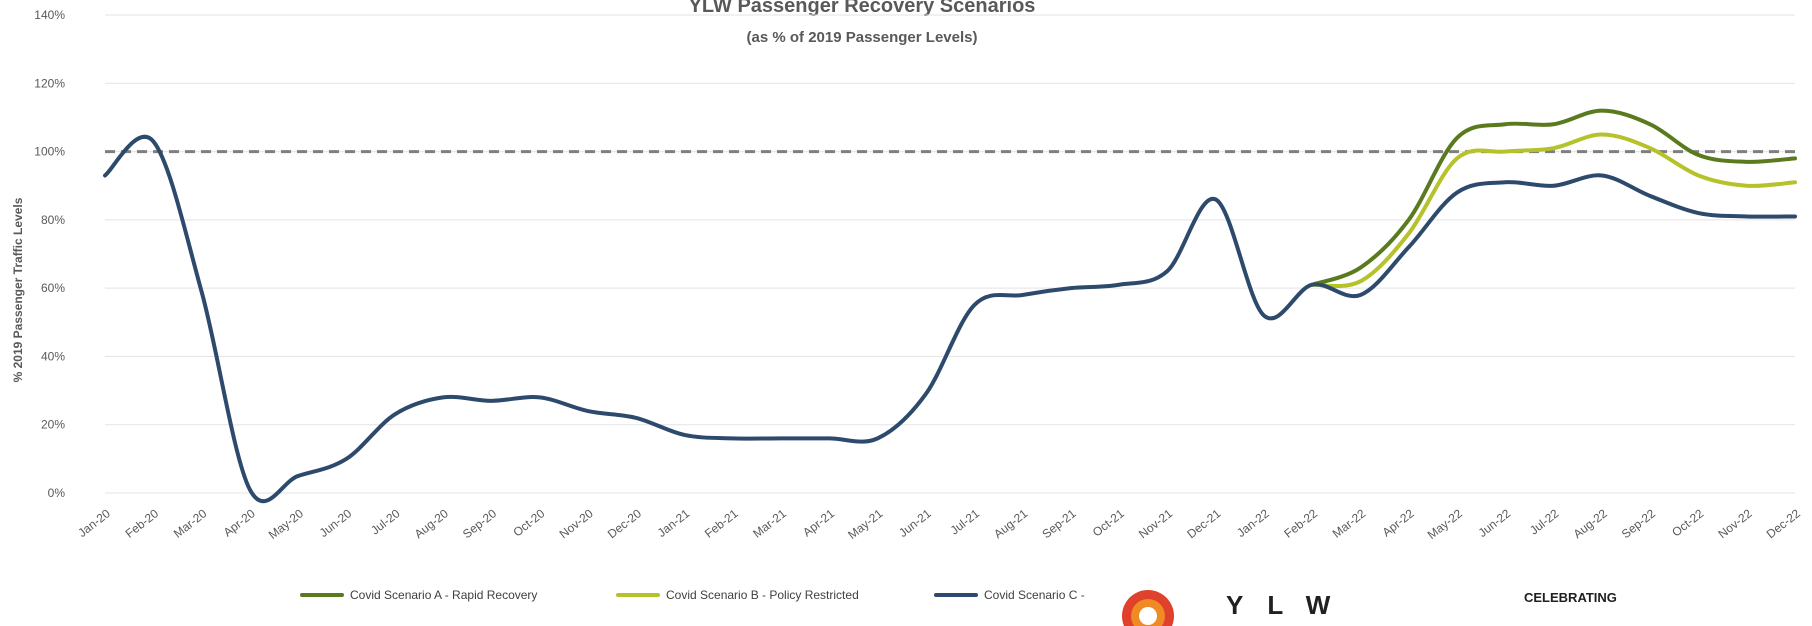  Describe the element at coordinates (1253, 523) in the screenshot. I see `x-tick-label: Jan-22` at that location.